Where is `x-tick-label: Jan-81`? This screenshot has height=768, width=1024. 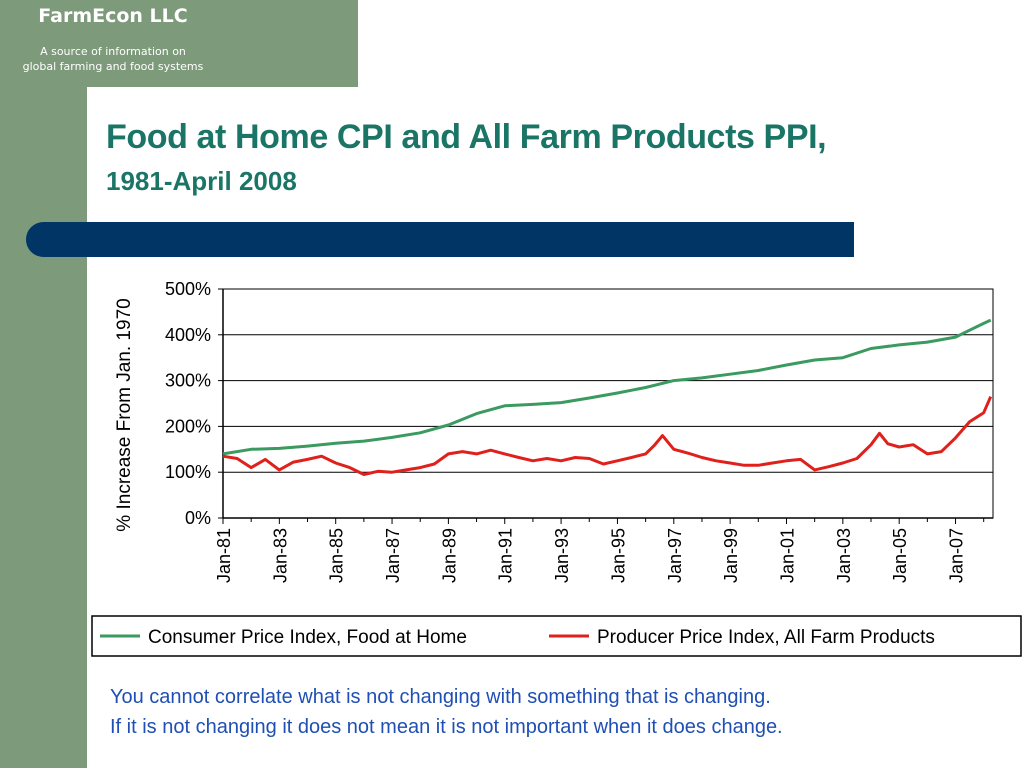
x-tick-label: Jan-81 is located at coordinates (224, 555).